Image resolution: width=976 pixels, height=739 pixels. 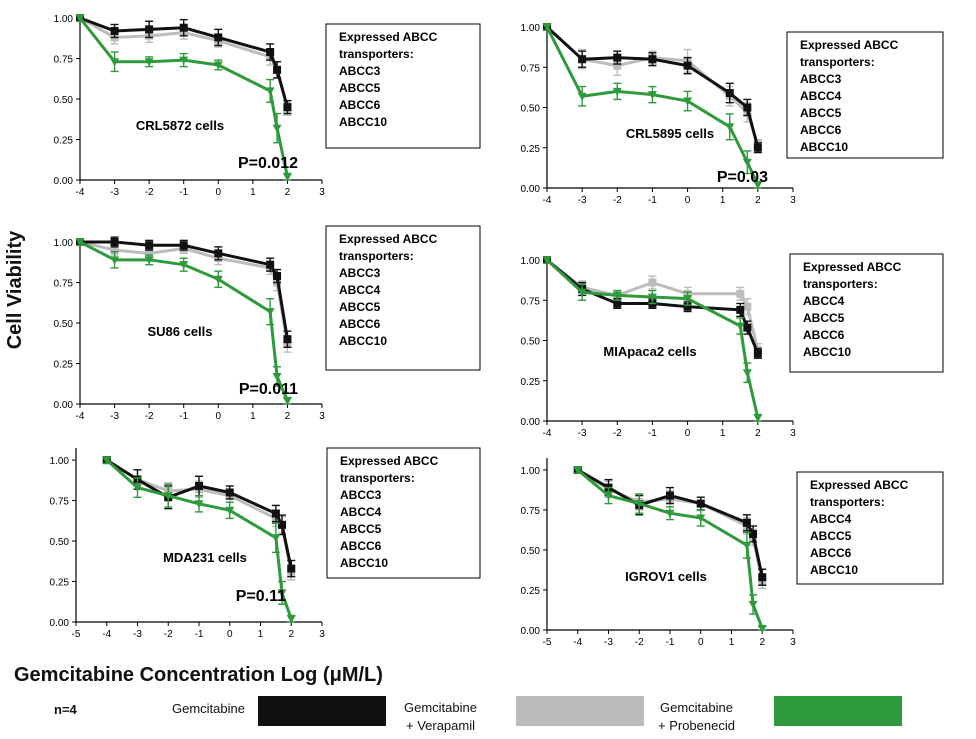 I want to click on panel-title: CRL5895 cells, so click(x=670, y=133).